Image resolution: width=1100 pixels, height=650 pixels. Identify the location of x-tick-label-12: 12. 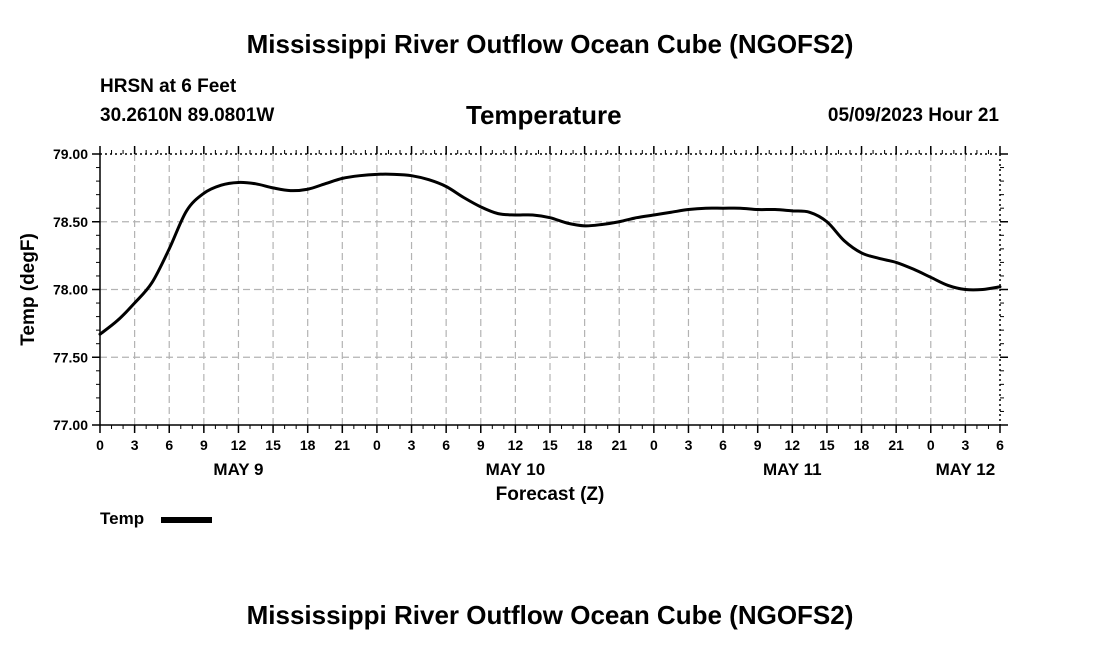
(516, 445).